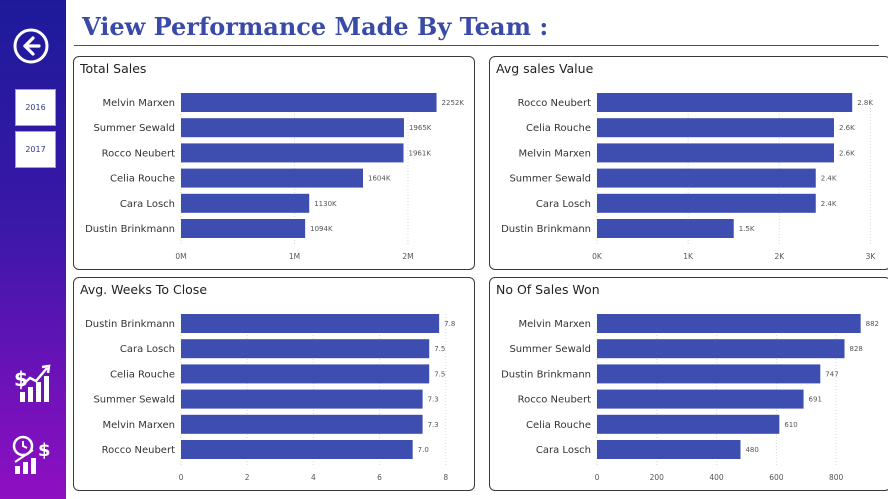 This screenshot has height=499, width=888. Describe the element at coordinates (31, 46) in the screenshot. I see `back-button` at that location.